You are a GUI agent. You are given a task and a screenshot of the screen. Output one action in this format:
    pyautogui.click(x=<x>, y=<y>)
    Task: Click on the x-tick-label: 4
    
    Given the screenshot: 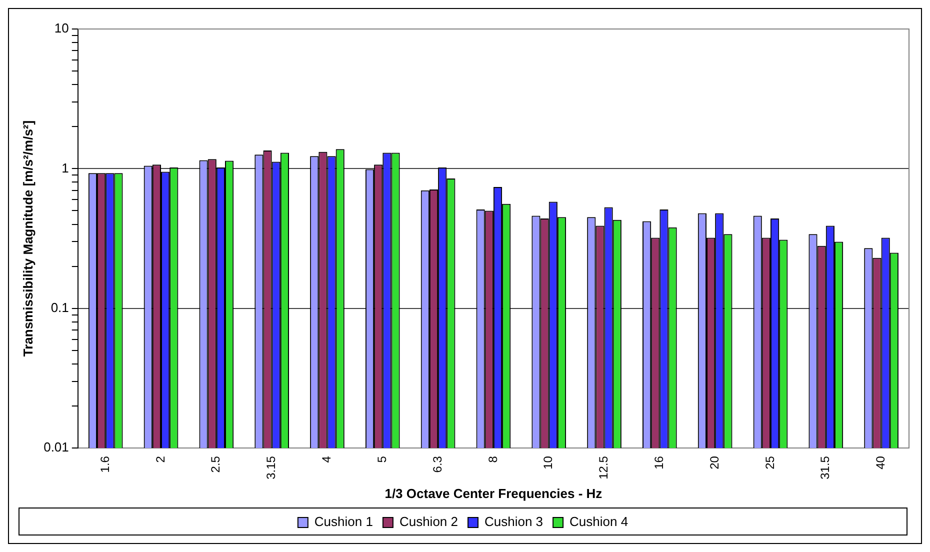 What is the action you would take?
    pyautogui.click(x=327, y=459)
    